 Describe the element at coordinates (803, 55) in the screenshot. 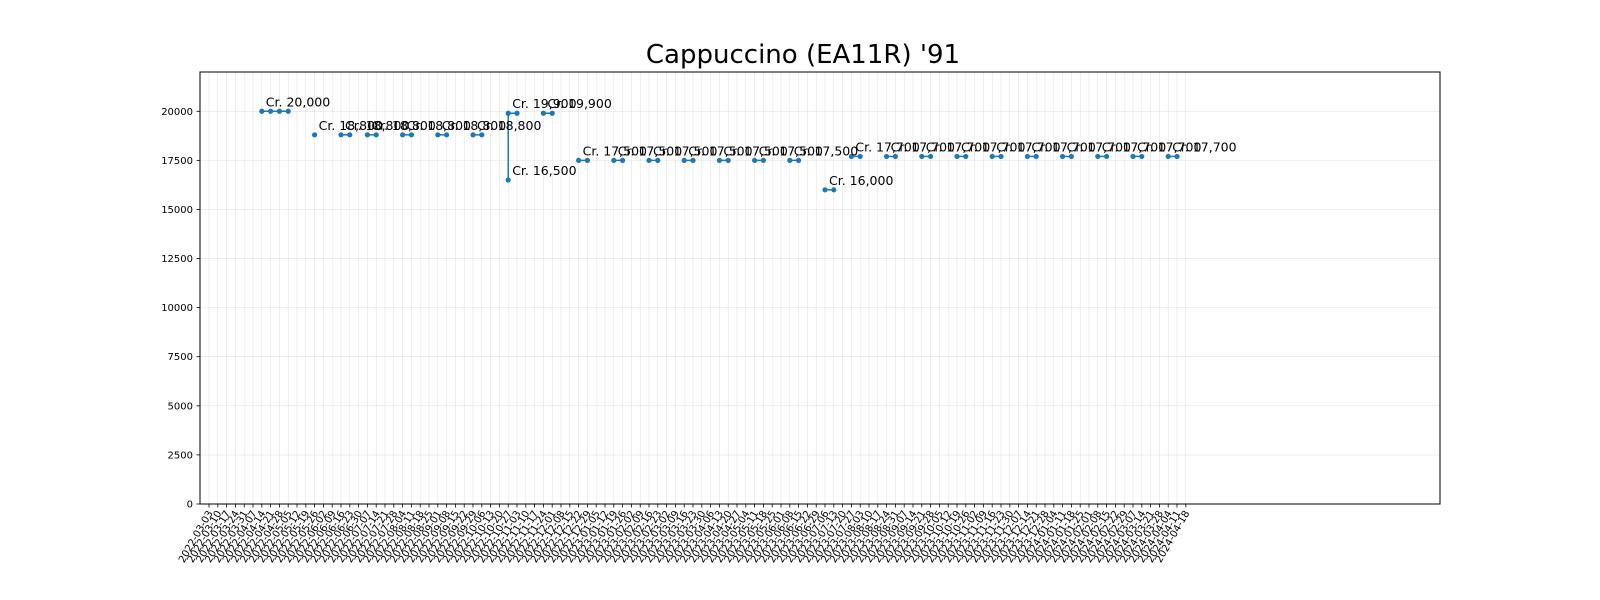

I see `chart-title: Cappuccino (EA11R) '91` at that location.